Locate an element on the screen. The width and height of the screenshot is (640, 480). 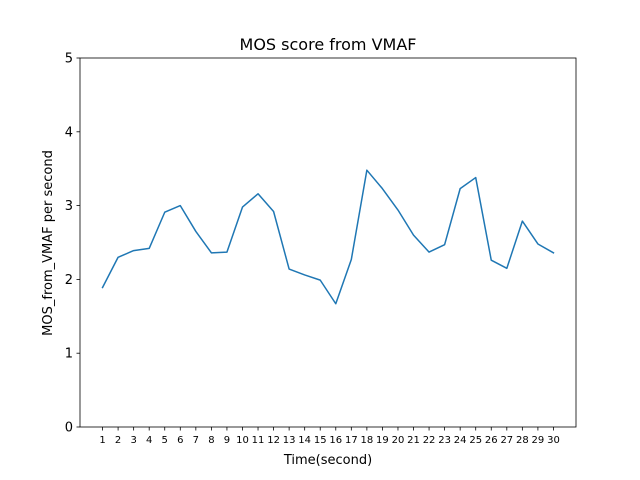
y-tick-label: 5 is located at coordinates (69, 59).